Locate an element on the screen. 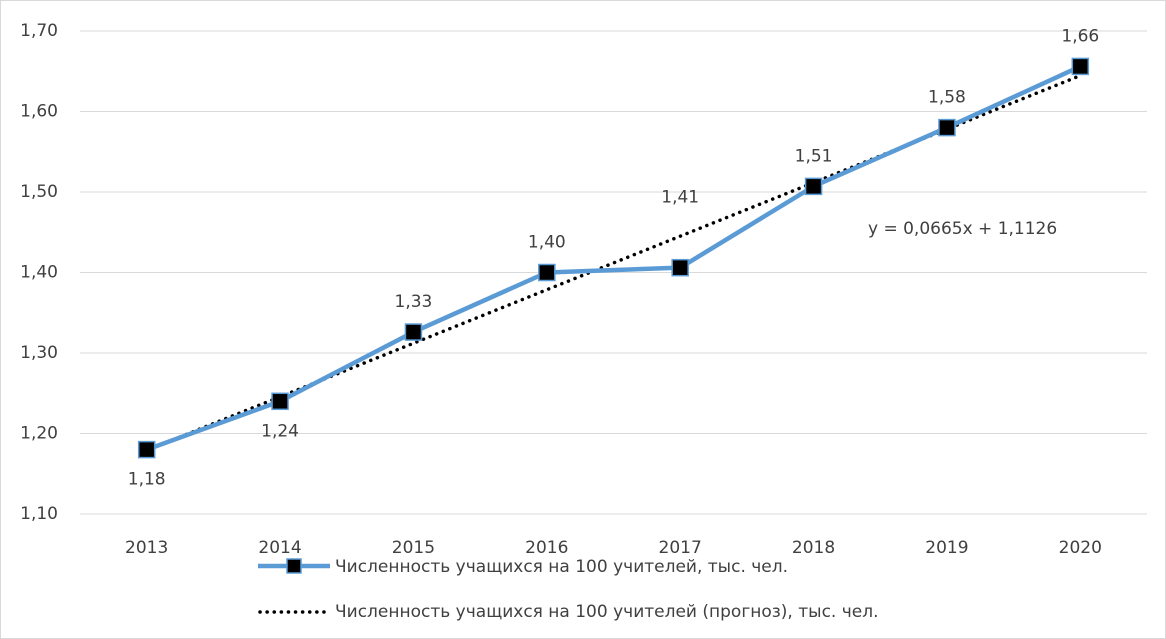 The image size is (1166, 639). x-tick-label: 2018 is located at coordinates (813, 548).